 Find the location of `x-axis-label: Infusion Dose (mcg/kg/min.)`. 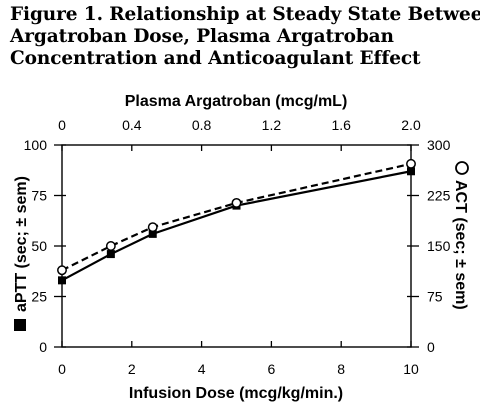

x-axis-label: Infusion Dose (mcg/kg/min.) is located at coordinates (236, 393).